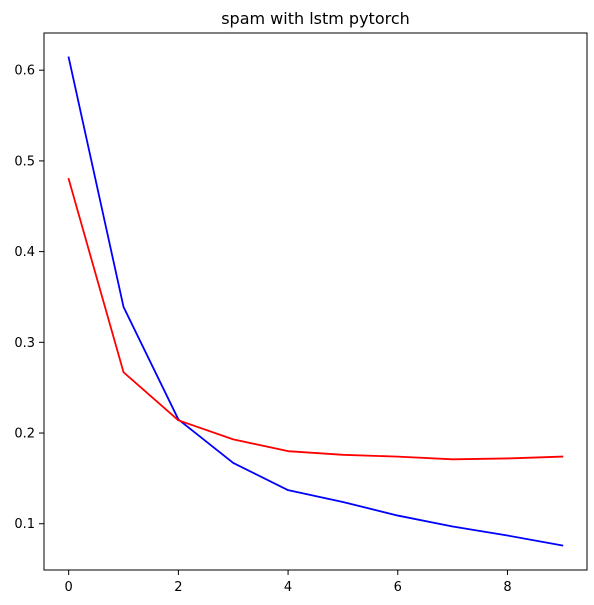 The image size is (594, 605). What do you see at coordinates (24, 252) in the screenshot?
I see `y-tick-label: 0.4` at bounding box center [24, 252].